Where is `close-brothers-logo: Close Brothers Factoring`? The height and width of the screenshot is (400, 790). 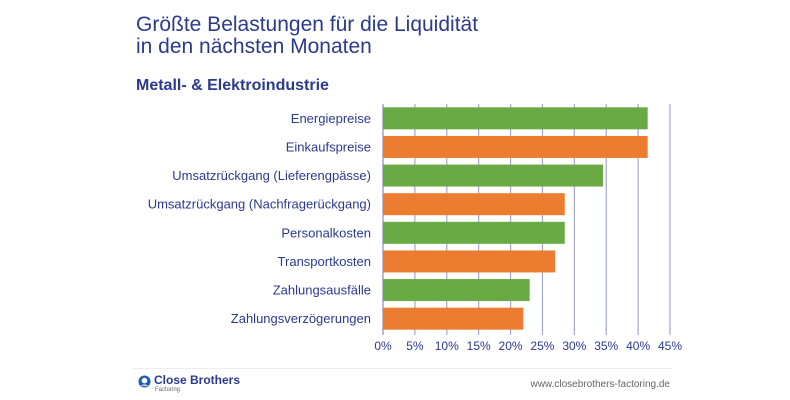
close-brothers-logo: Close Brothers Factoring is located at coordinates (189, 384).